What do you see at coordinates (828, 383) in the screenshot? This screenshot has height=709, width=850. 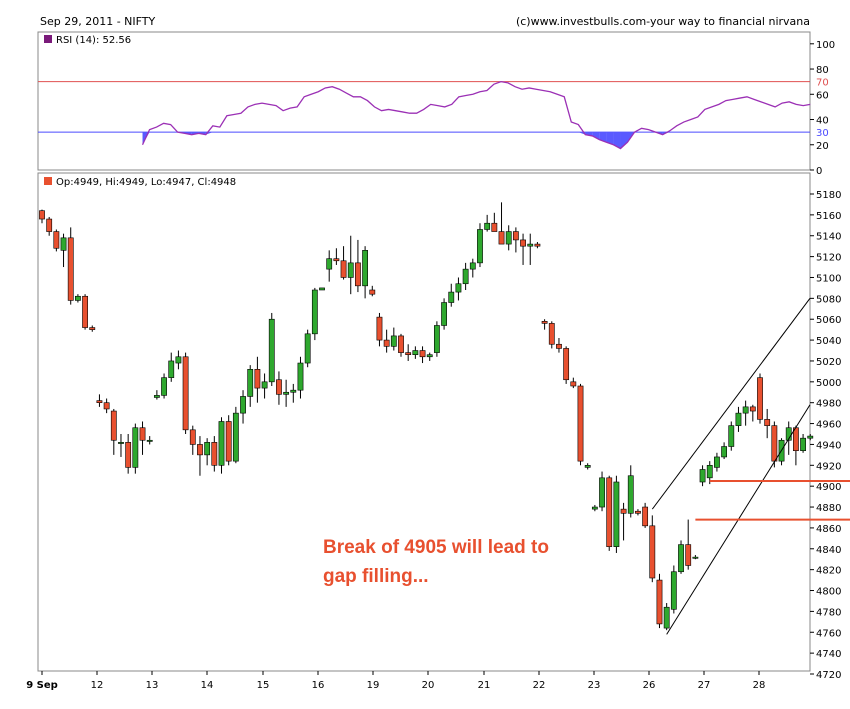 I see `price-tick-label: 5000` at bounding box center [828, 383].